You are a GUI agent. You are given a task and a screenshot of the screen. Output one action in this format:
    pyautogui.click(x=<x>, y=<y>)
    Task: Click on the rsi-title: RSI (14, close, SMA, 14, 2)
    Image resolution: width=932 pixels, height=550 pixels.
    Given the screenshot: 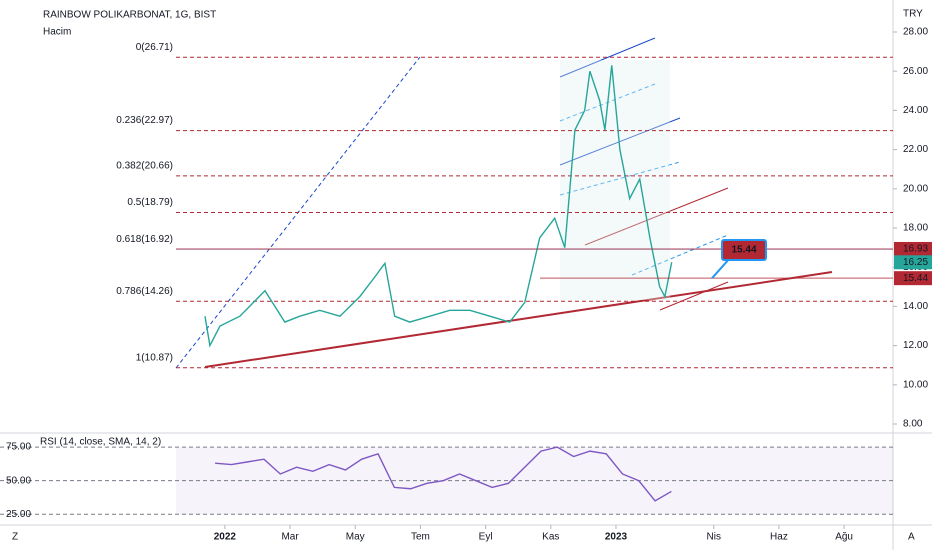 What is the action you would take?
    pyautogui.click(x=100, y=442)
    